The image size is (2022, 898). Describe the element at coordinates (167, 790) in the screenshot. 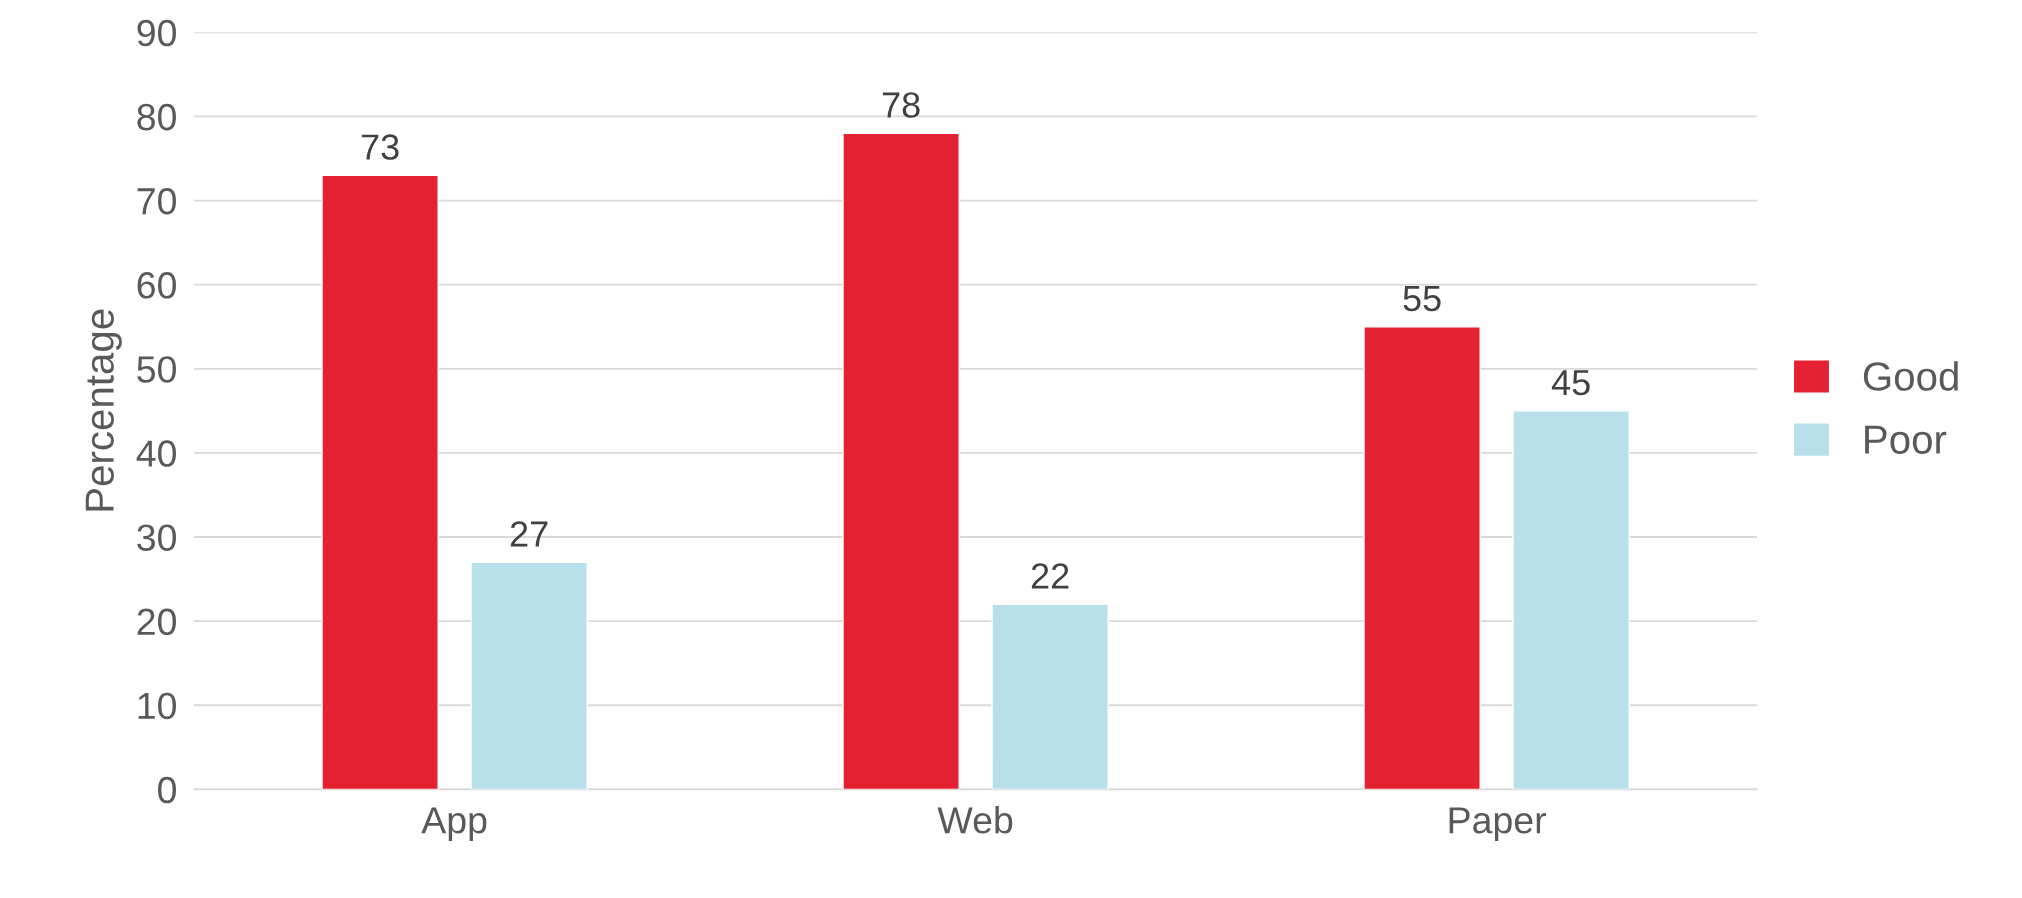

I see `y-tick-label: 0` at that location.